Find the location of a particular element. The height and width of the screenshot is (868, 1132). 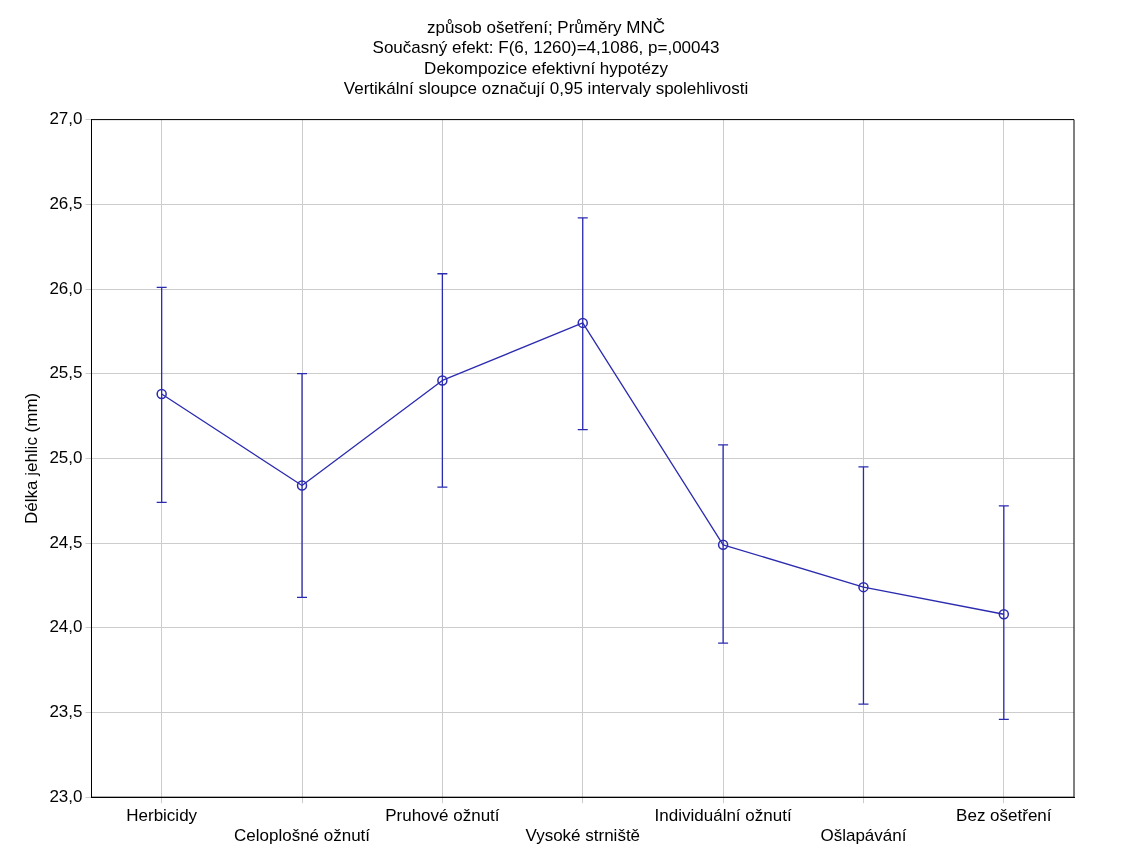

y-tick-label: 25,5 is located at coordinates (66, 373).